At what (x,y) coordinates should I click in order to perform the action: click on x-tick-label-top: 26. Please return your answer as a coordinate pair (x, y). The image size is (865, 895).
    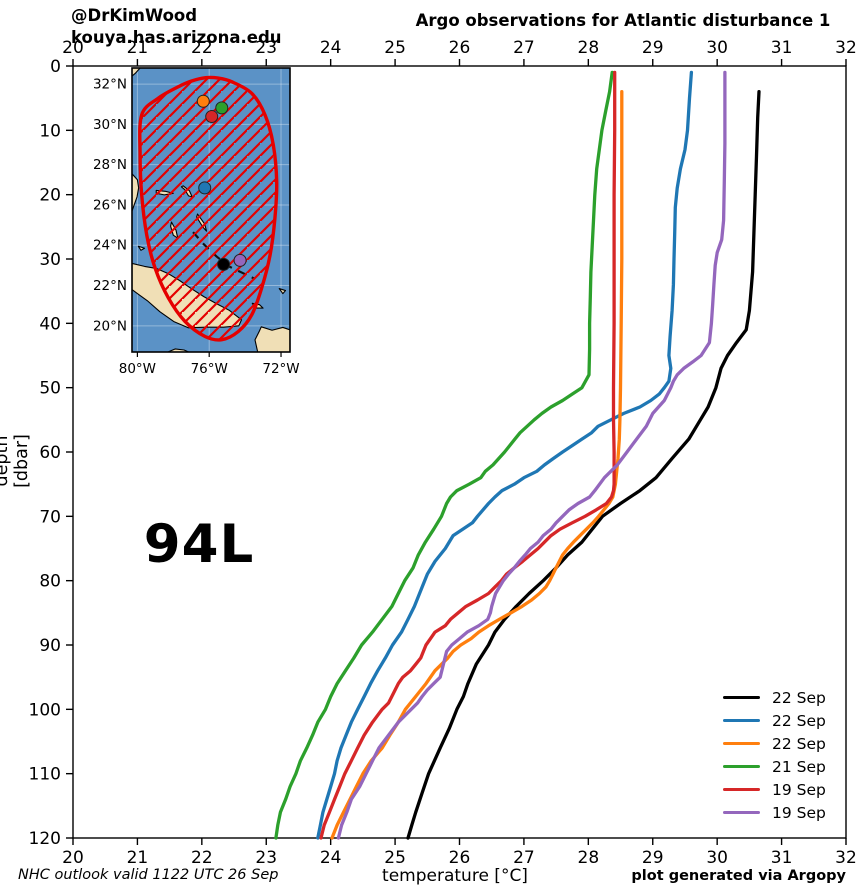
    Looking at the image, I should click on (460, 48).